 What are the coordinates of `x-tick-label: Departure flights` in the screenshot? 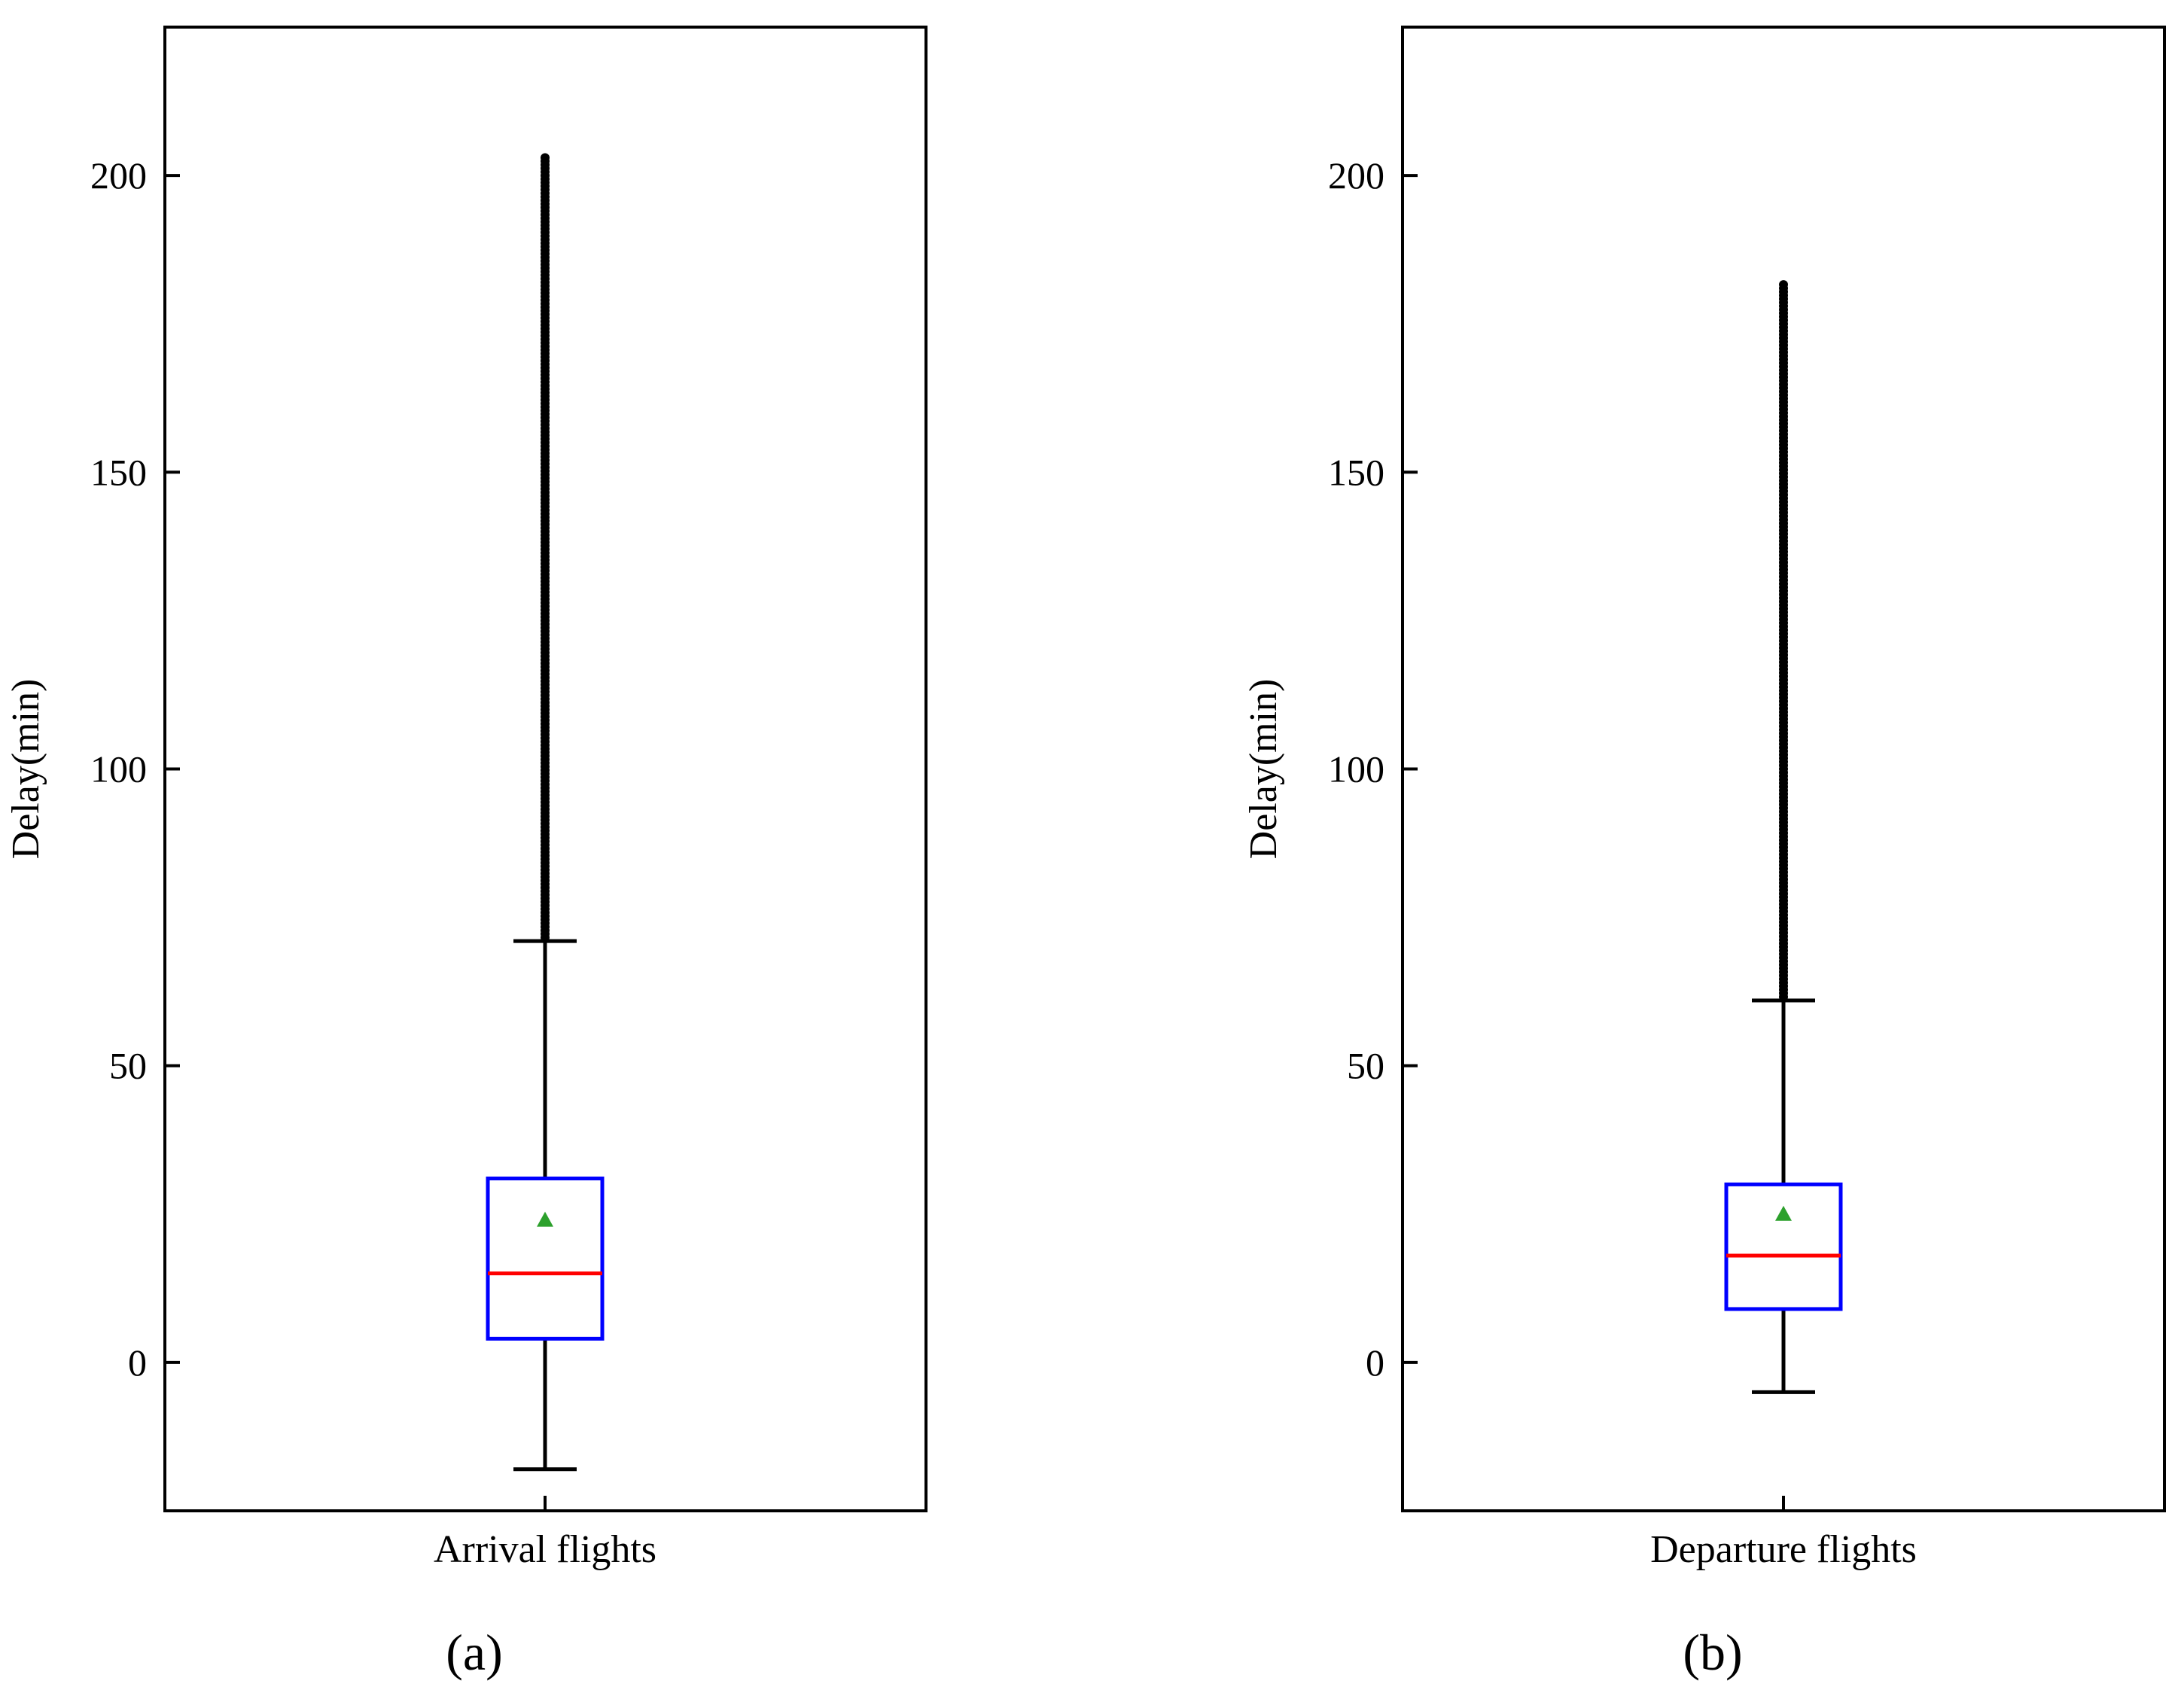 It's located at (1783, 1550).